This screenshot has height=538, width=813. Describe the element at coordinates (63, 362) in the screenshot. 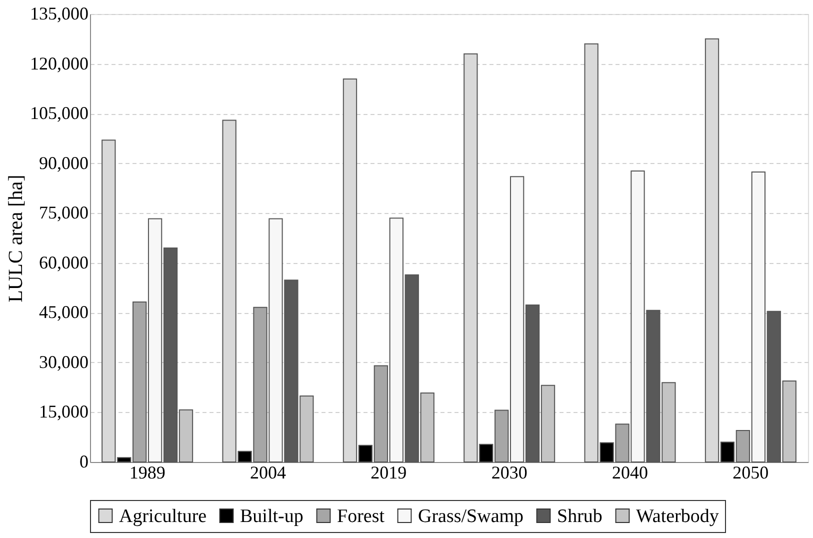

I see `y-tick-label: 30,000` at that location.